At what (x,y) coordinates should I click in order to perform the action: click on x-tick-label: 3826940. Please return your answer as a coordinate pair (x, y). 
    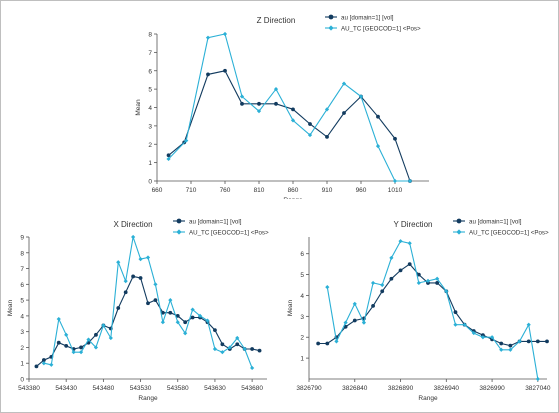
    Looking at the image, I should click on (447, 388).